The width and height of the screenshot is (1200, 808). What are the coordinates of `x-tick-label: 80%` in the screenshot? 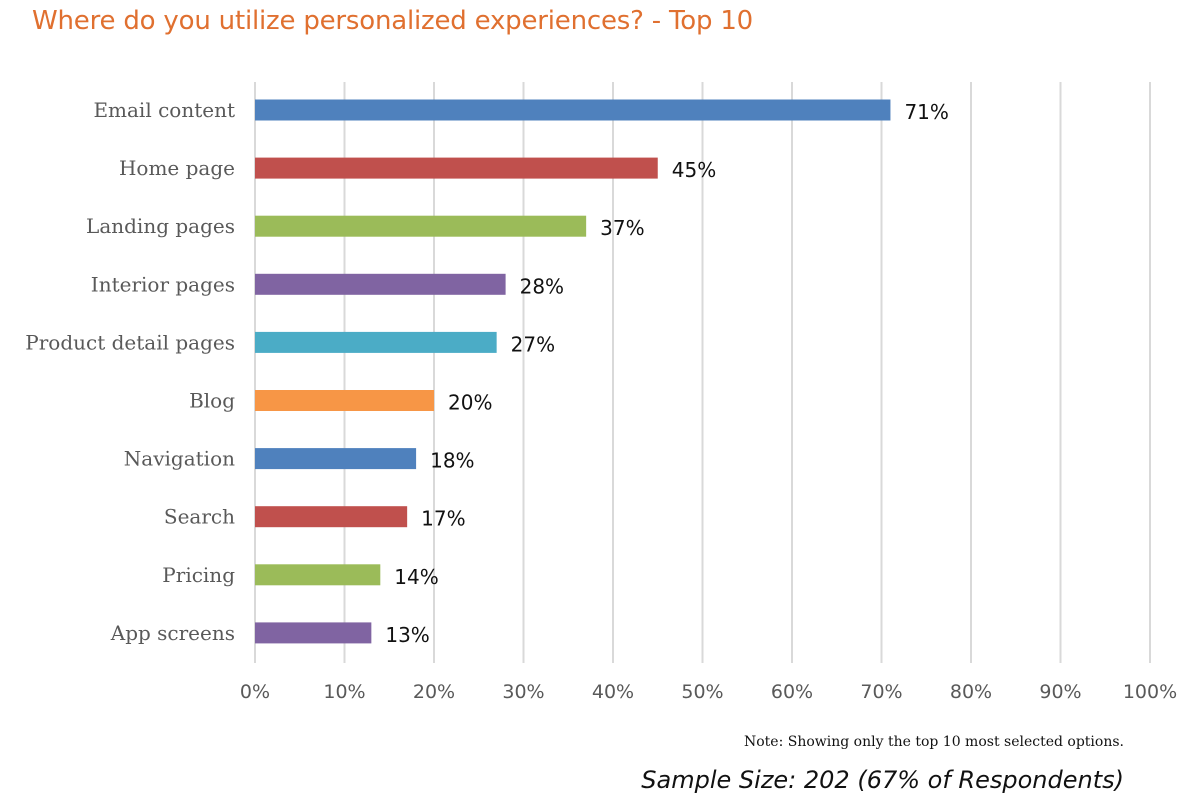 It's located at (971, 692).